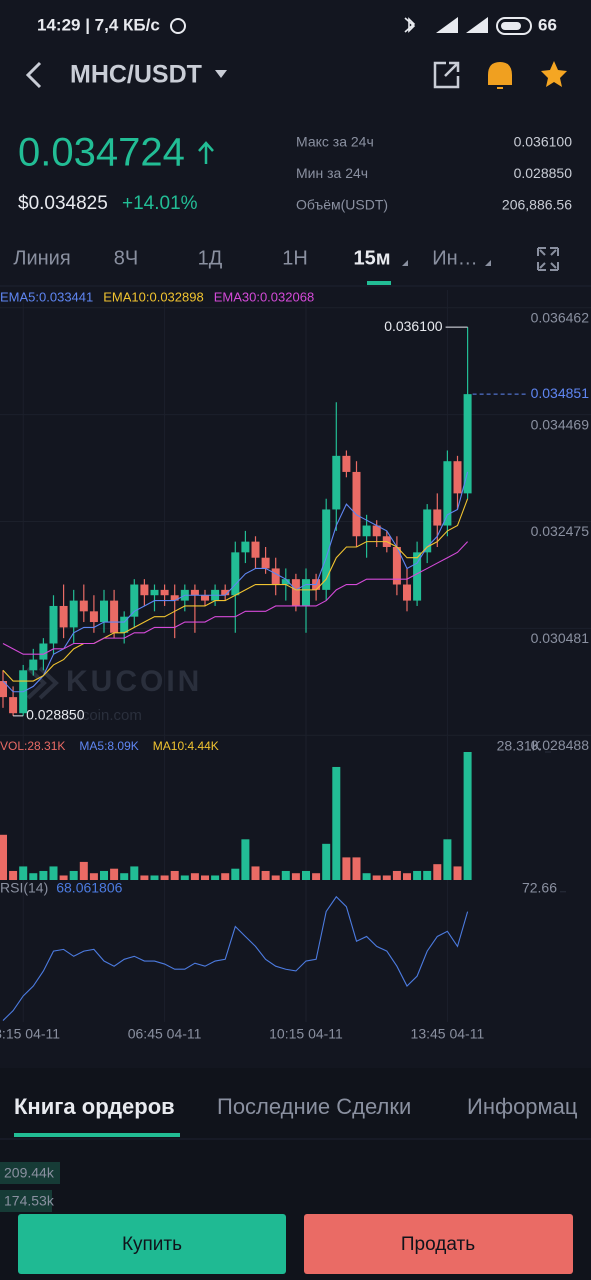 This screenshot has width=591, height=1280. I want to click on last-price-label: 0.034851, so click(560, 393).